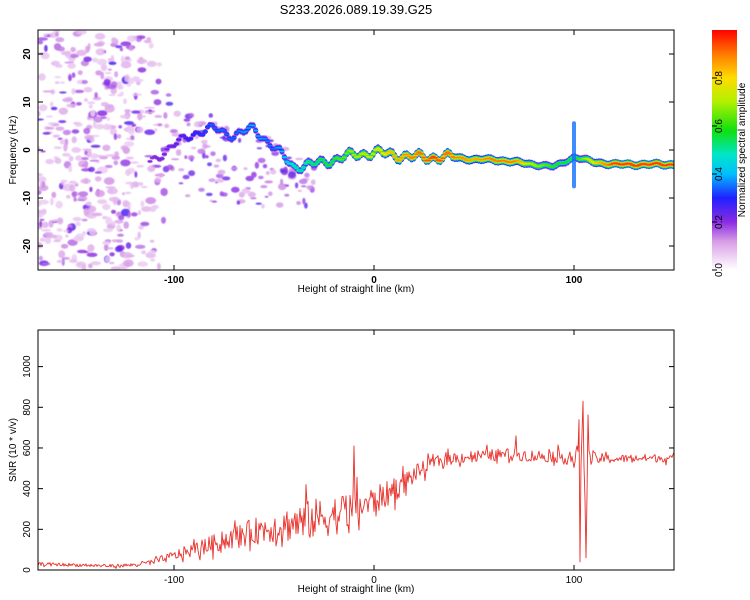 Image resolution: width=750 pixels, height=600 pixels. Describe the element at coordinates (719, 270) in the screenshot. I see `colorbar-tick-label: 0.0` at that location.